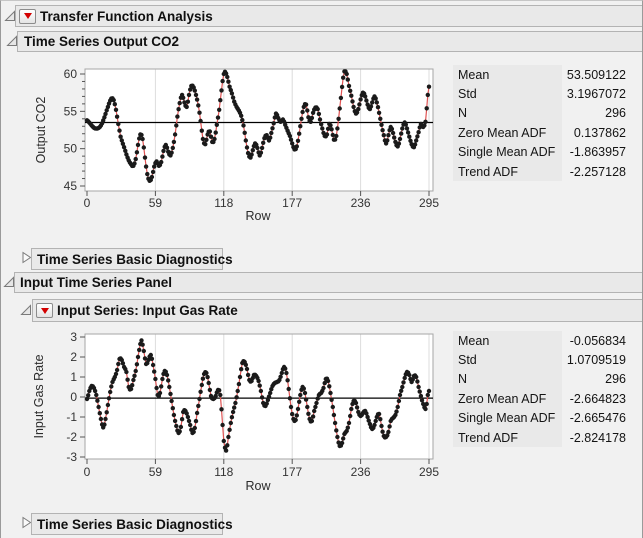 This screenshot has height=538, width=643. What do you see at coordinates (71, 74) in the screenshot?
I see `svg-text: 60` at bounding box center [71, 74].